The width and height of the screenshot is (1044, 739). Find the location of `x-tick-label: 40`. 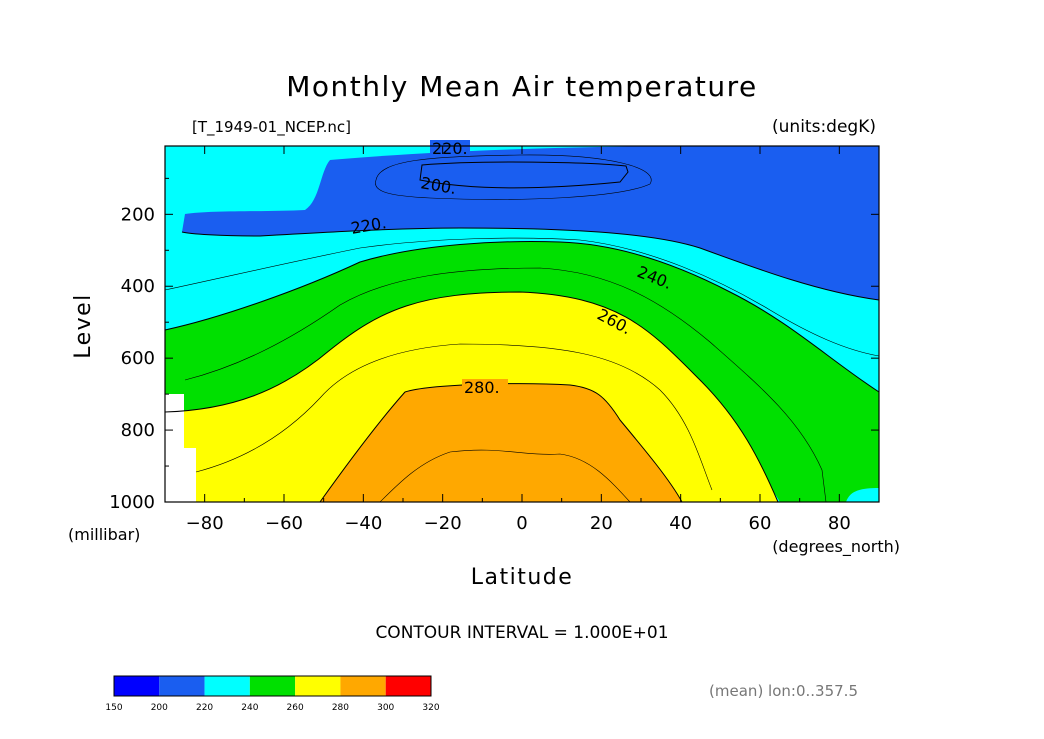

x-tick-label: 40 is located at coordinates (680, 523).